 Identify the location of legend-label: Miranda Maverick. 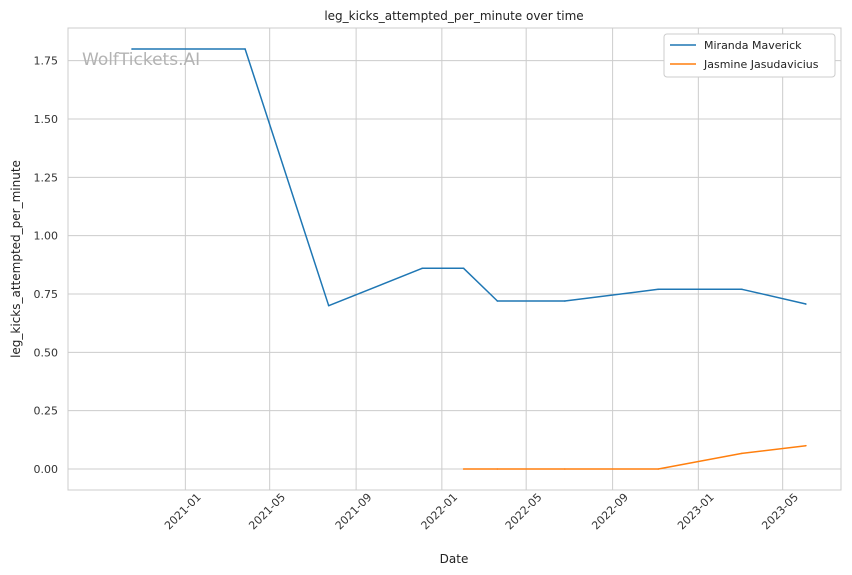
(753, 45).